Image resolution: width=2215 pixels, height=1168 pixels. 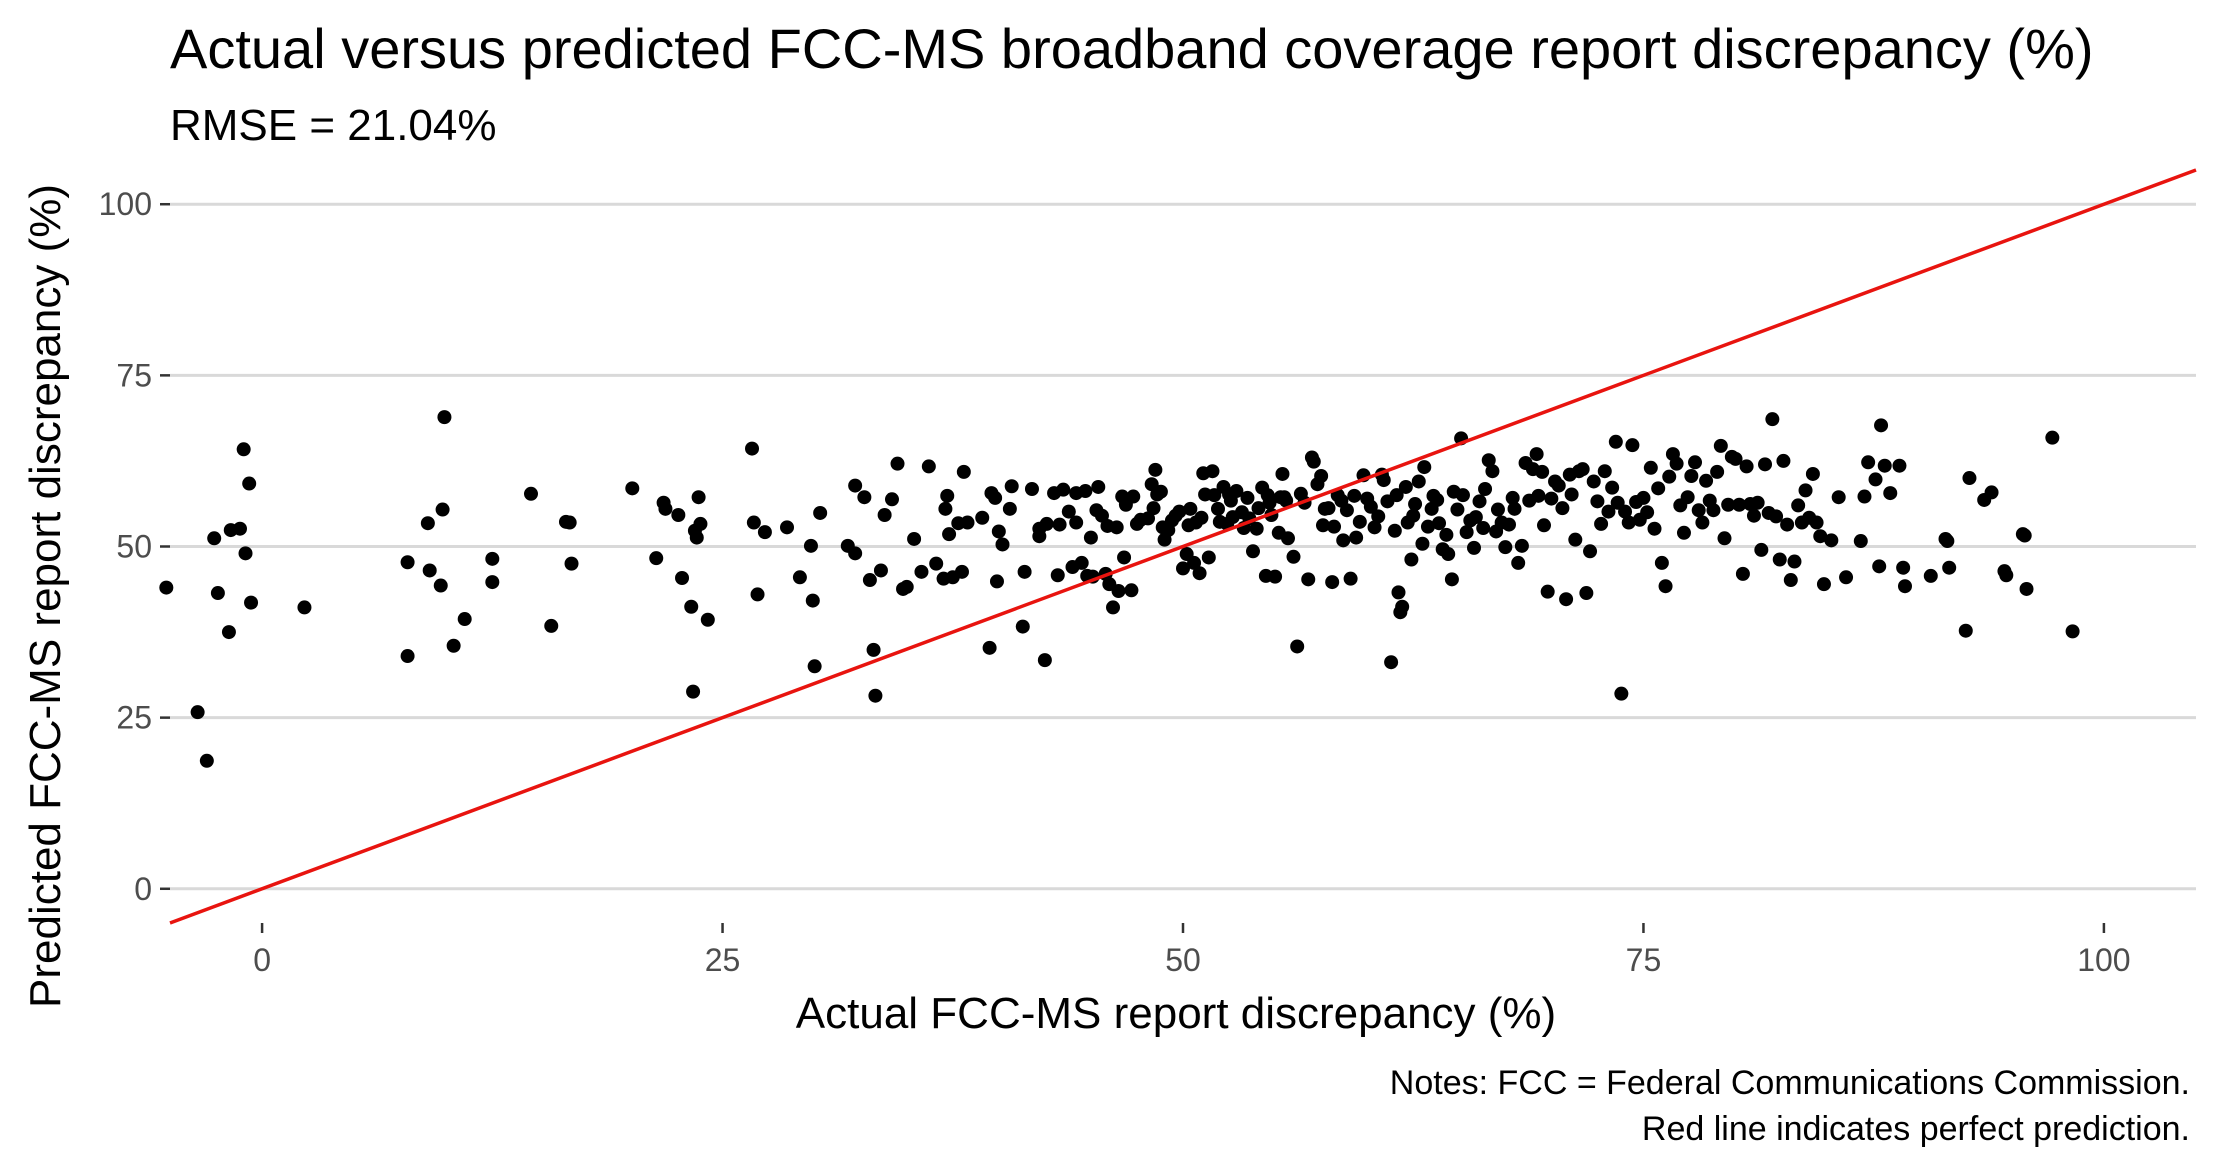 What do you see at coordinates (134, 546) in the screenshot?
I see `y-axis-ticks: 0 25 50 75 100` at bounding box center [134, 546].